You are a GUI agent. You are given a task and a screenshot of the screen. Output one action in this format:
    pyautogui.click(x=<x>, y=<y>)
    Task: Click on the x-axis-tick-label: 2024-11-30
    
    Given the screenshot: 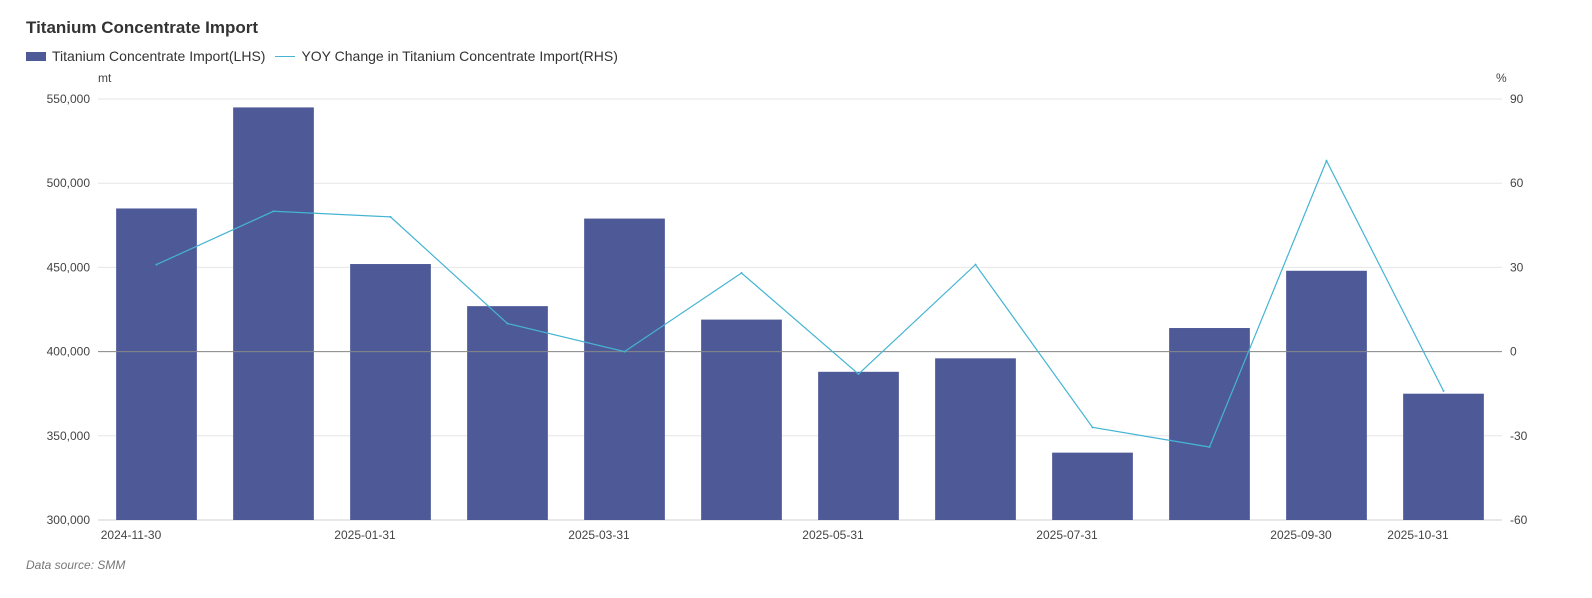 What is the action you would take?
    pyautogui.click(x=131, y=535)
    